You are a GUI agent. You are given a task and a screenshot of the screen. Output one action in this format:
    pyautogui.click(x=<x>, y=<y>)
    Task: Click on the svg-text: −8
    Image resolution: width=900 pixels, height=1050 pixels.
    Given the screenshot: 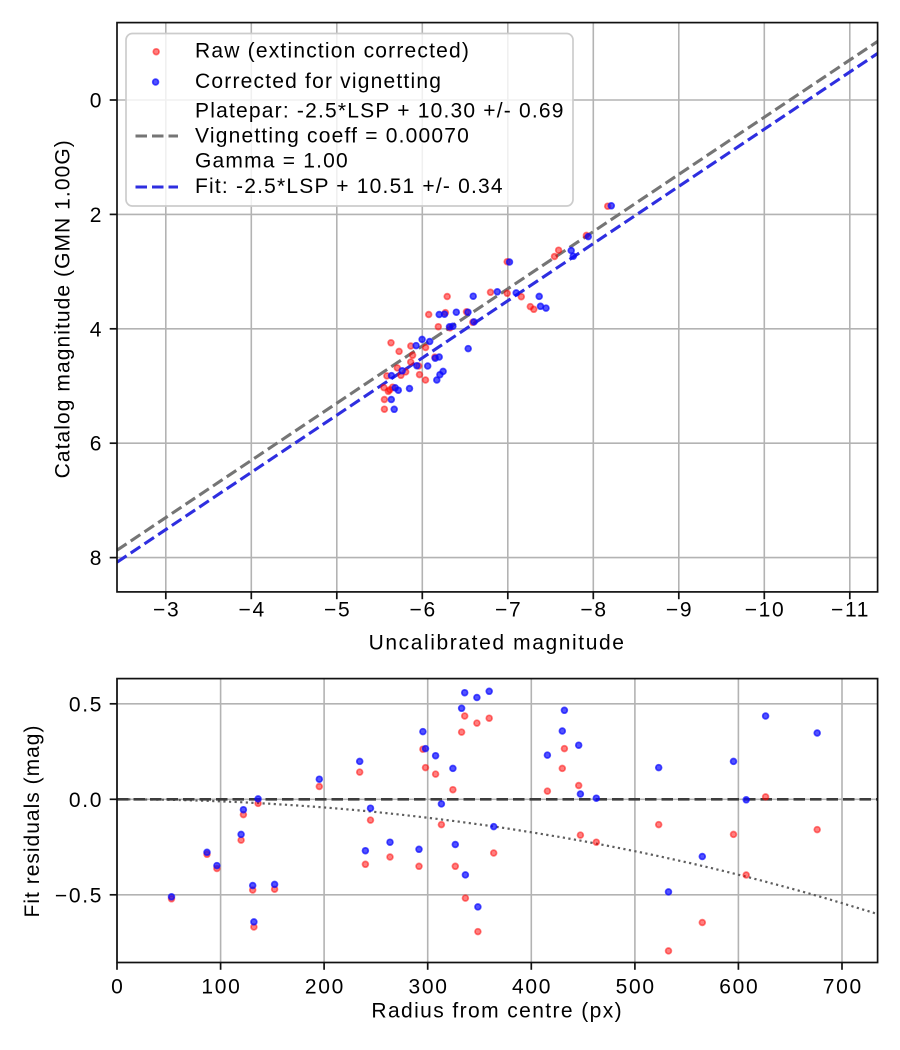 What is the action you would take?
    pyautogui.click(x=593, y=610)
    